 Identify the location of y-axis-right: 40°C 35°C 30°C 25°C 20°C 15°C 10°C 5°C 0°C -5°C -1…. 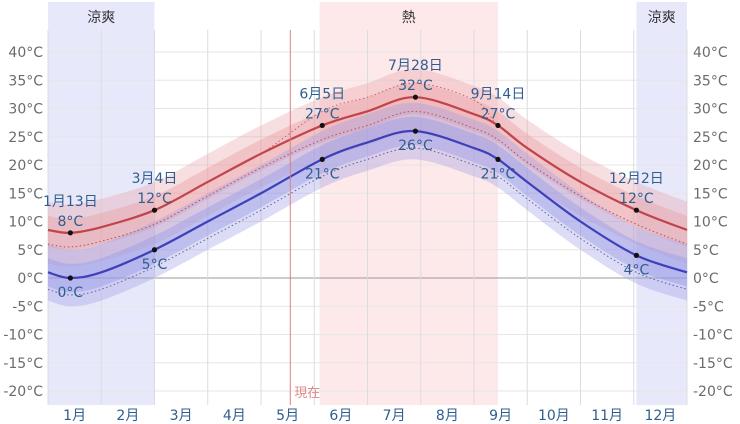
(713, 222).